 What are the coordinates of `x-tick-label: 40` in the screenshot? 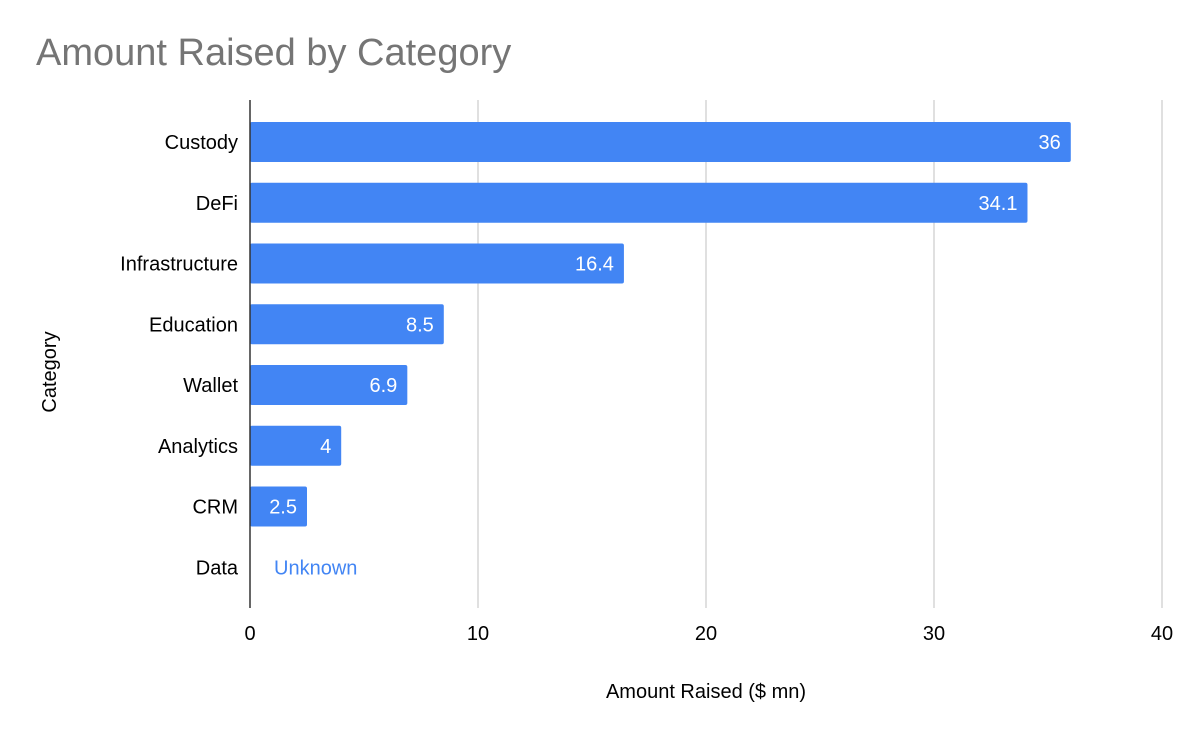 It's located at (1162, 634).